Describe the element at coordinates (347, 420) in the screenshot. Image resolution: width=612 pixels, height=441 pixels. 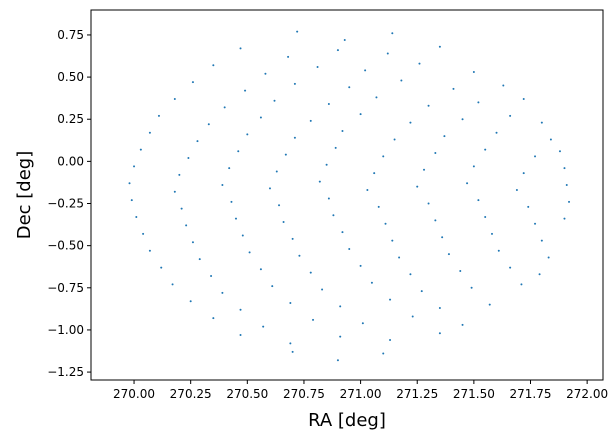
I see `x-axis-label: RA [deg]` at that location.